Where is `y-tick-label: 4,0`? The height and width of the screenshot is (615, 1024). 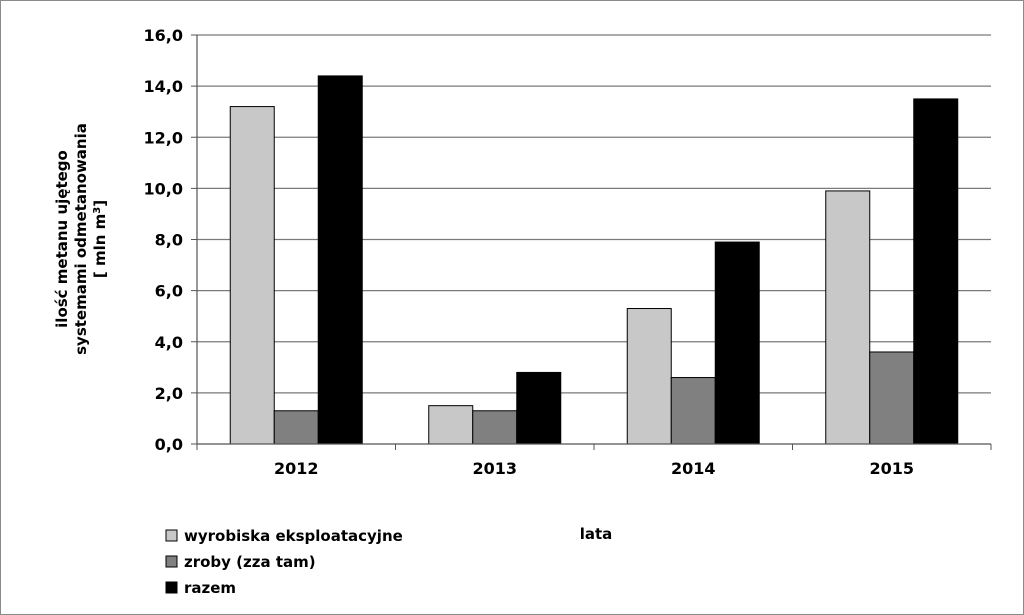
y-tick-label: 4,0 is located at coordinates (169, 342).